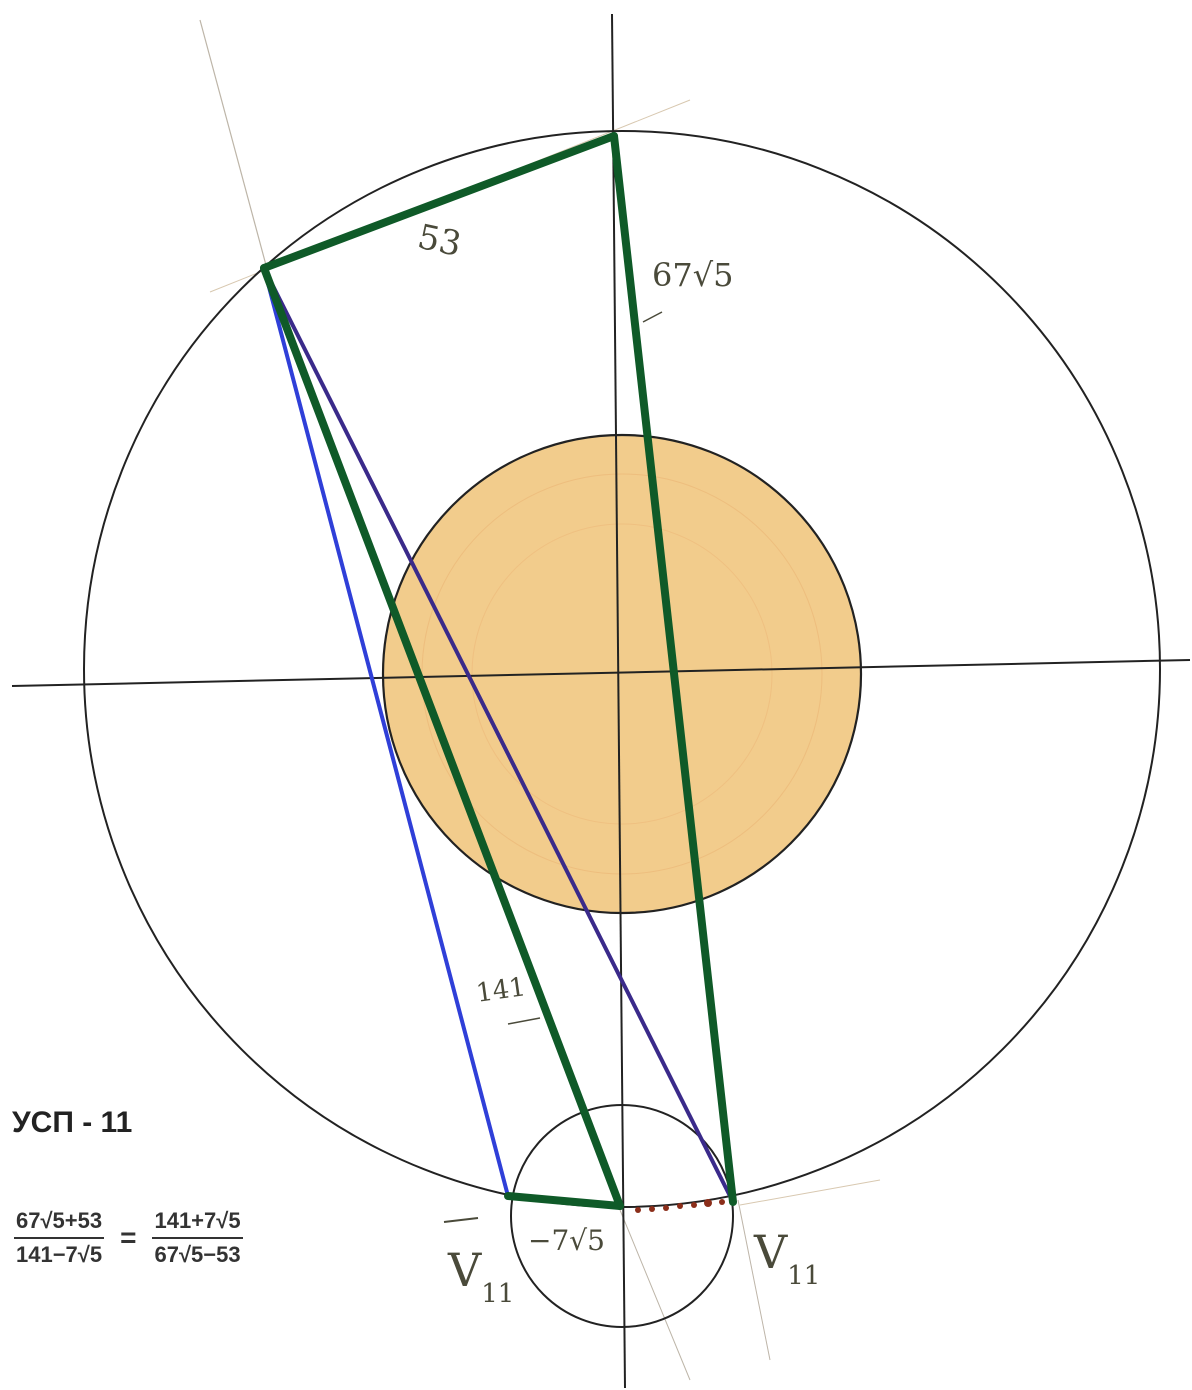 The width and height of the screenshot is (1192, 1390). I want to click on blue-segment, so click(386, 732).